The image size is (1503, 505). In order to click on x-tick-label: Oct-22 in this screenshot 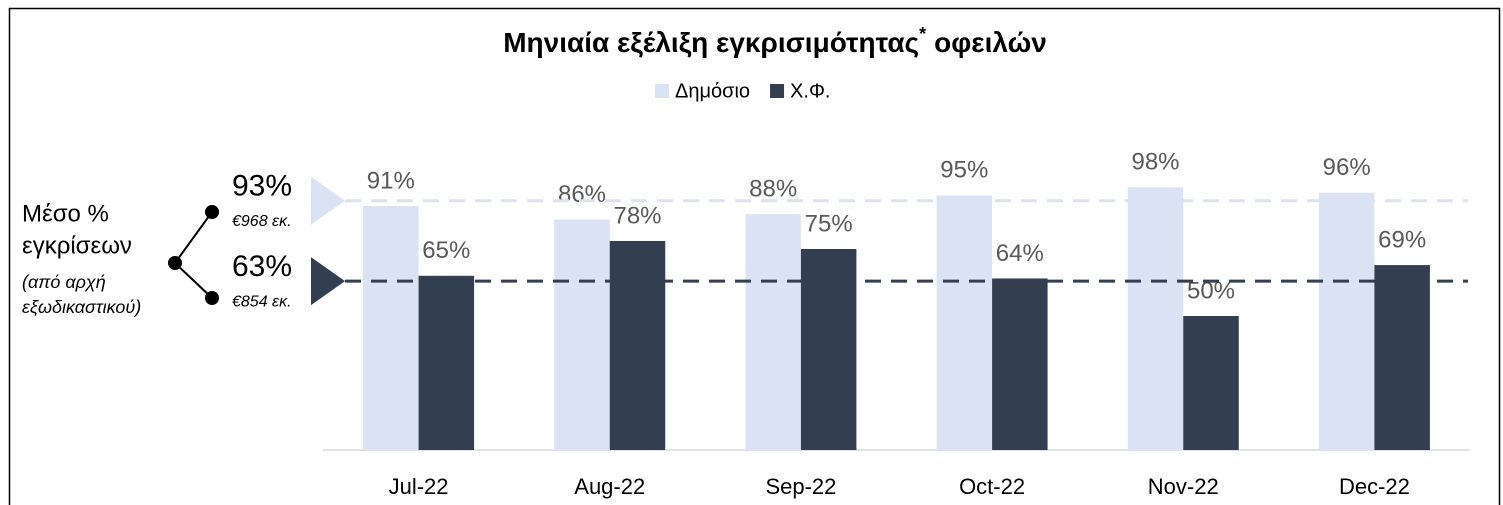, I will do `click(992, 486)`.